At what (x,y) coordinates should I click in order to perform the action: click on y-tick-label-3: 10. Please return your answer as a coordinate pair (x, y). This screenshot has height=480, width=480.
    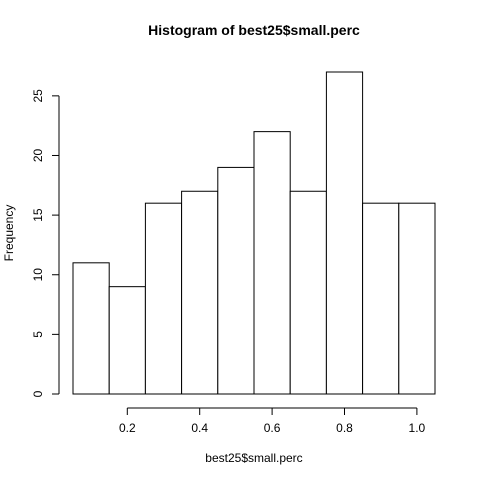
    Looking at the image, I should click on (38, 275).